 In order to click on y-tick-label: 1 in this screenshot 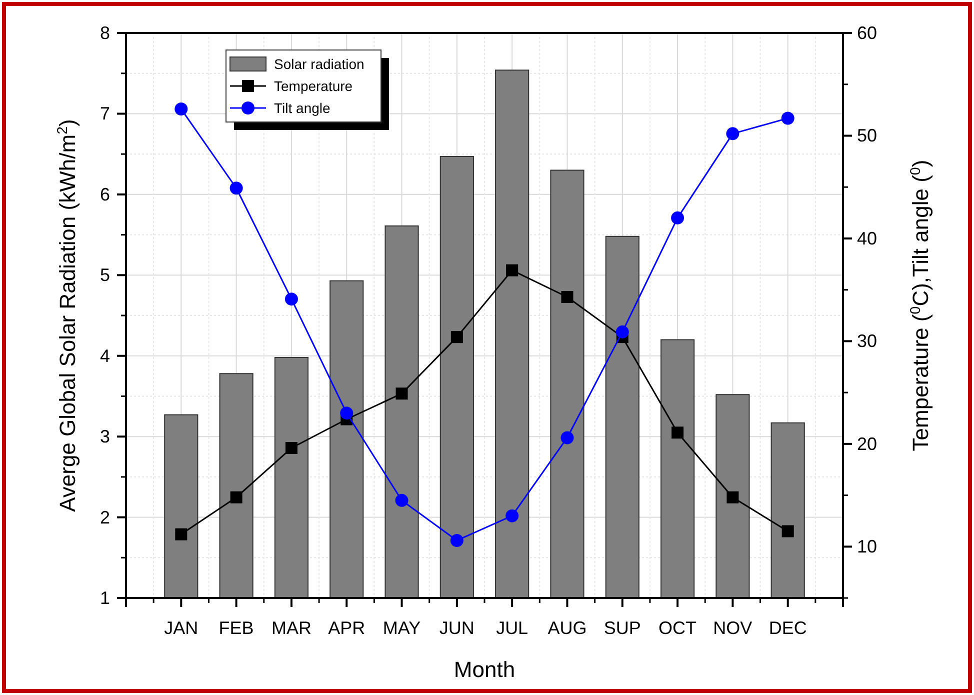, I will do `click(105, 598)`.